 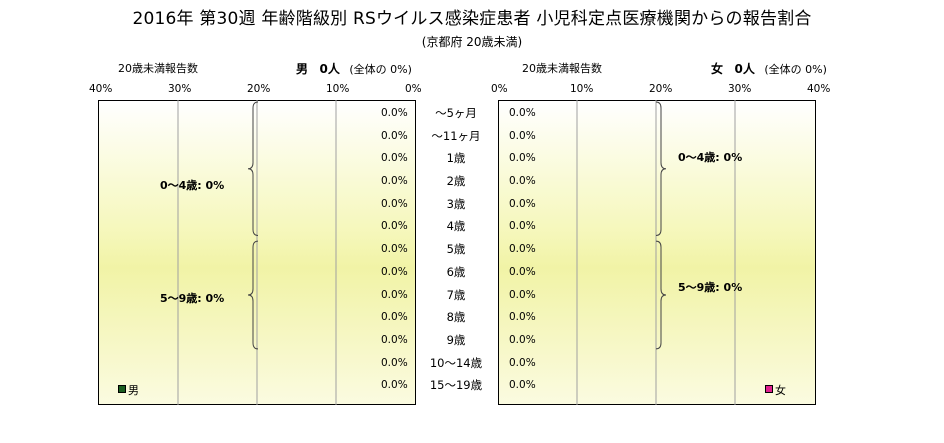 What do you see at coordinates (456, 339) in the screenshot?
I see `age-category-label: 9歳` at bounding box center [456, 339].